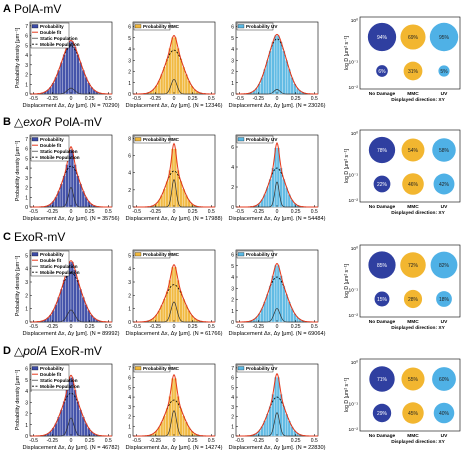  What do you see at coordinates (206, 334) in the screenshot?
I see `sample-count: (N = 61766)` at bounding box center [206, 334].